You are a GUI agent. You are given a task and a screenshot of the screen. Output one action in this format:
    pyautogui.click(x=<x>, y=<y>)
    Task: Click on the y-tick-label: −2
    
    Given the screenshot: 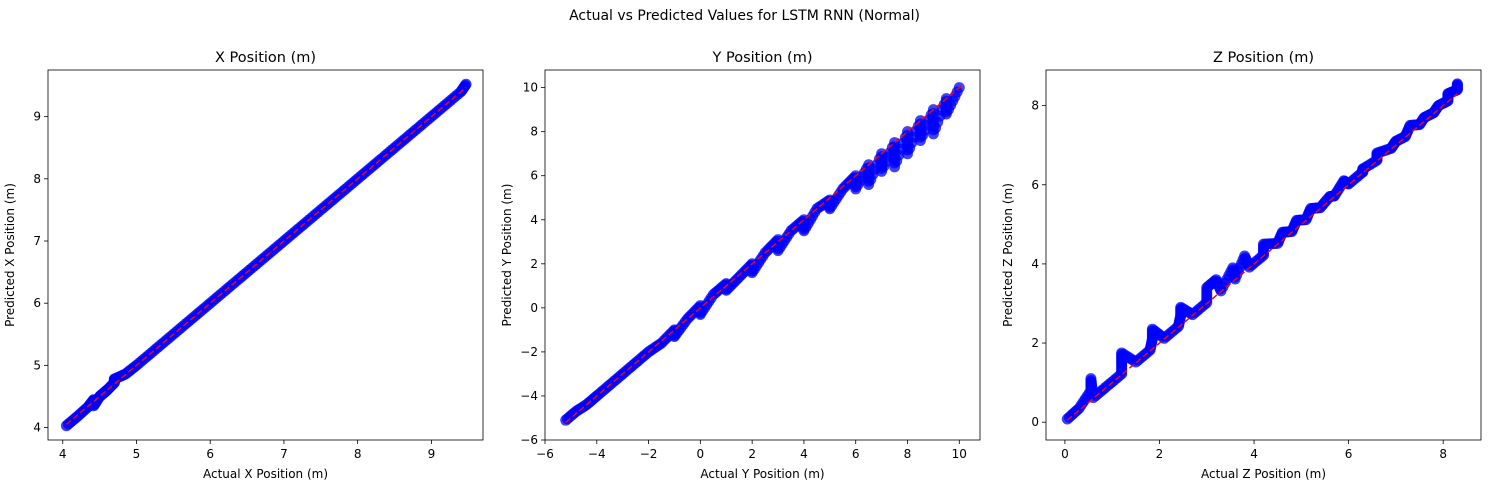 What is the action you would take?
    pyautogui.click(x=529, y=352)
    